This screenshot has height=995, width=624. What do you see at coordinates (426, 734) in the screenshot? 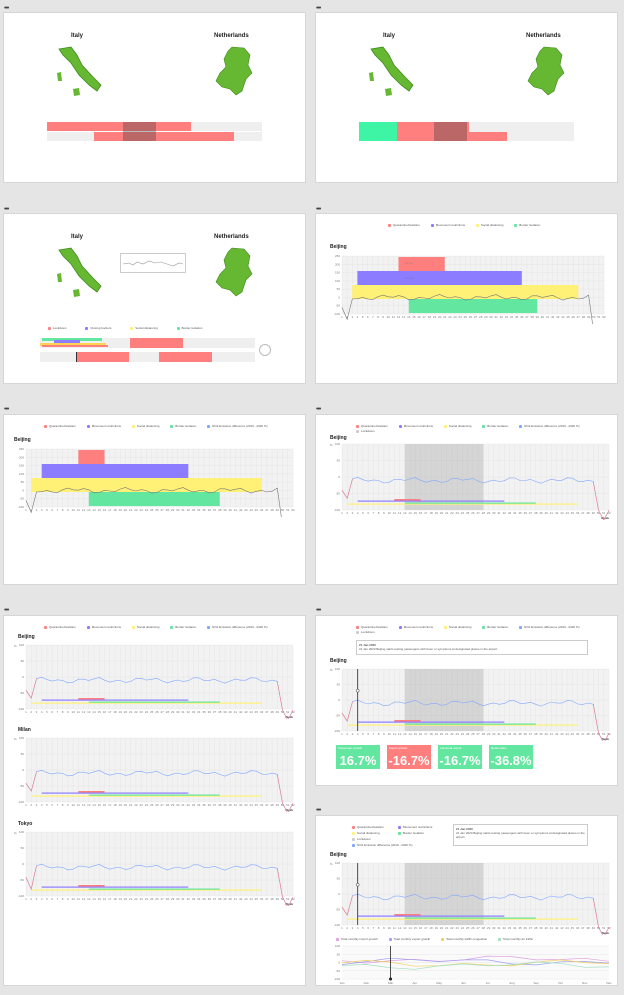
I see `x-tick-label: 17` at bounding box center [426, 734].